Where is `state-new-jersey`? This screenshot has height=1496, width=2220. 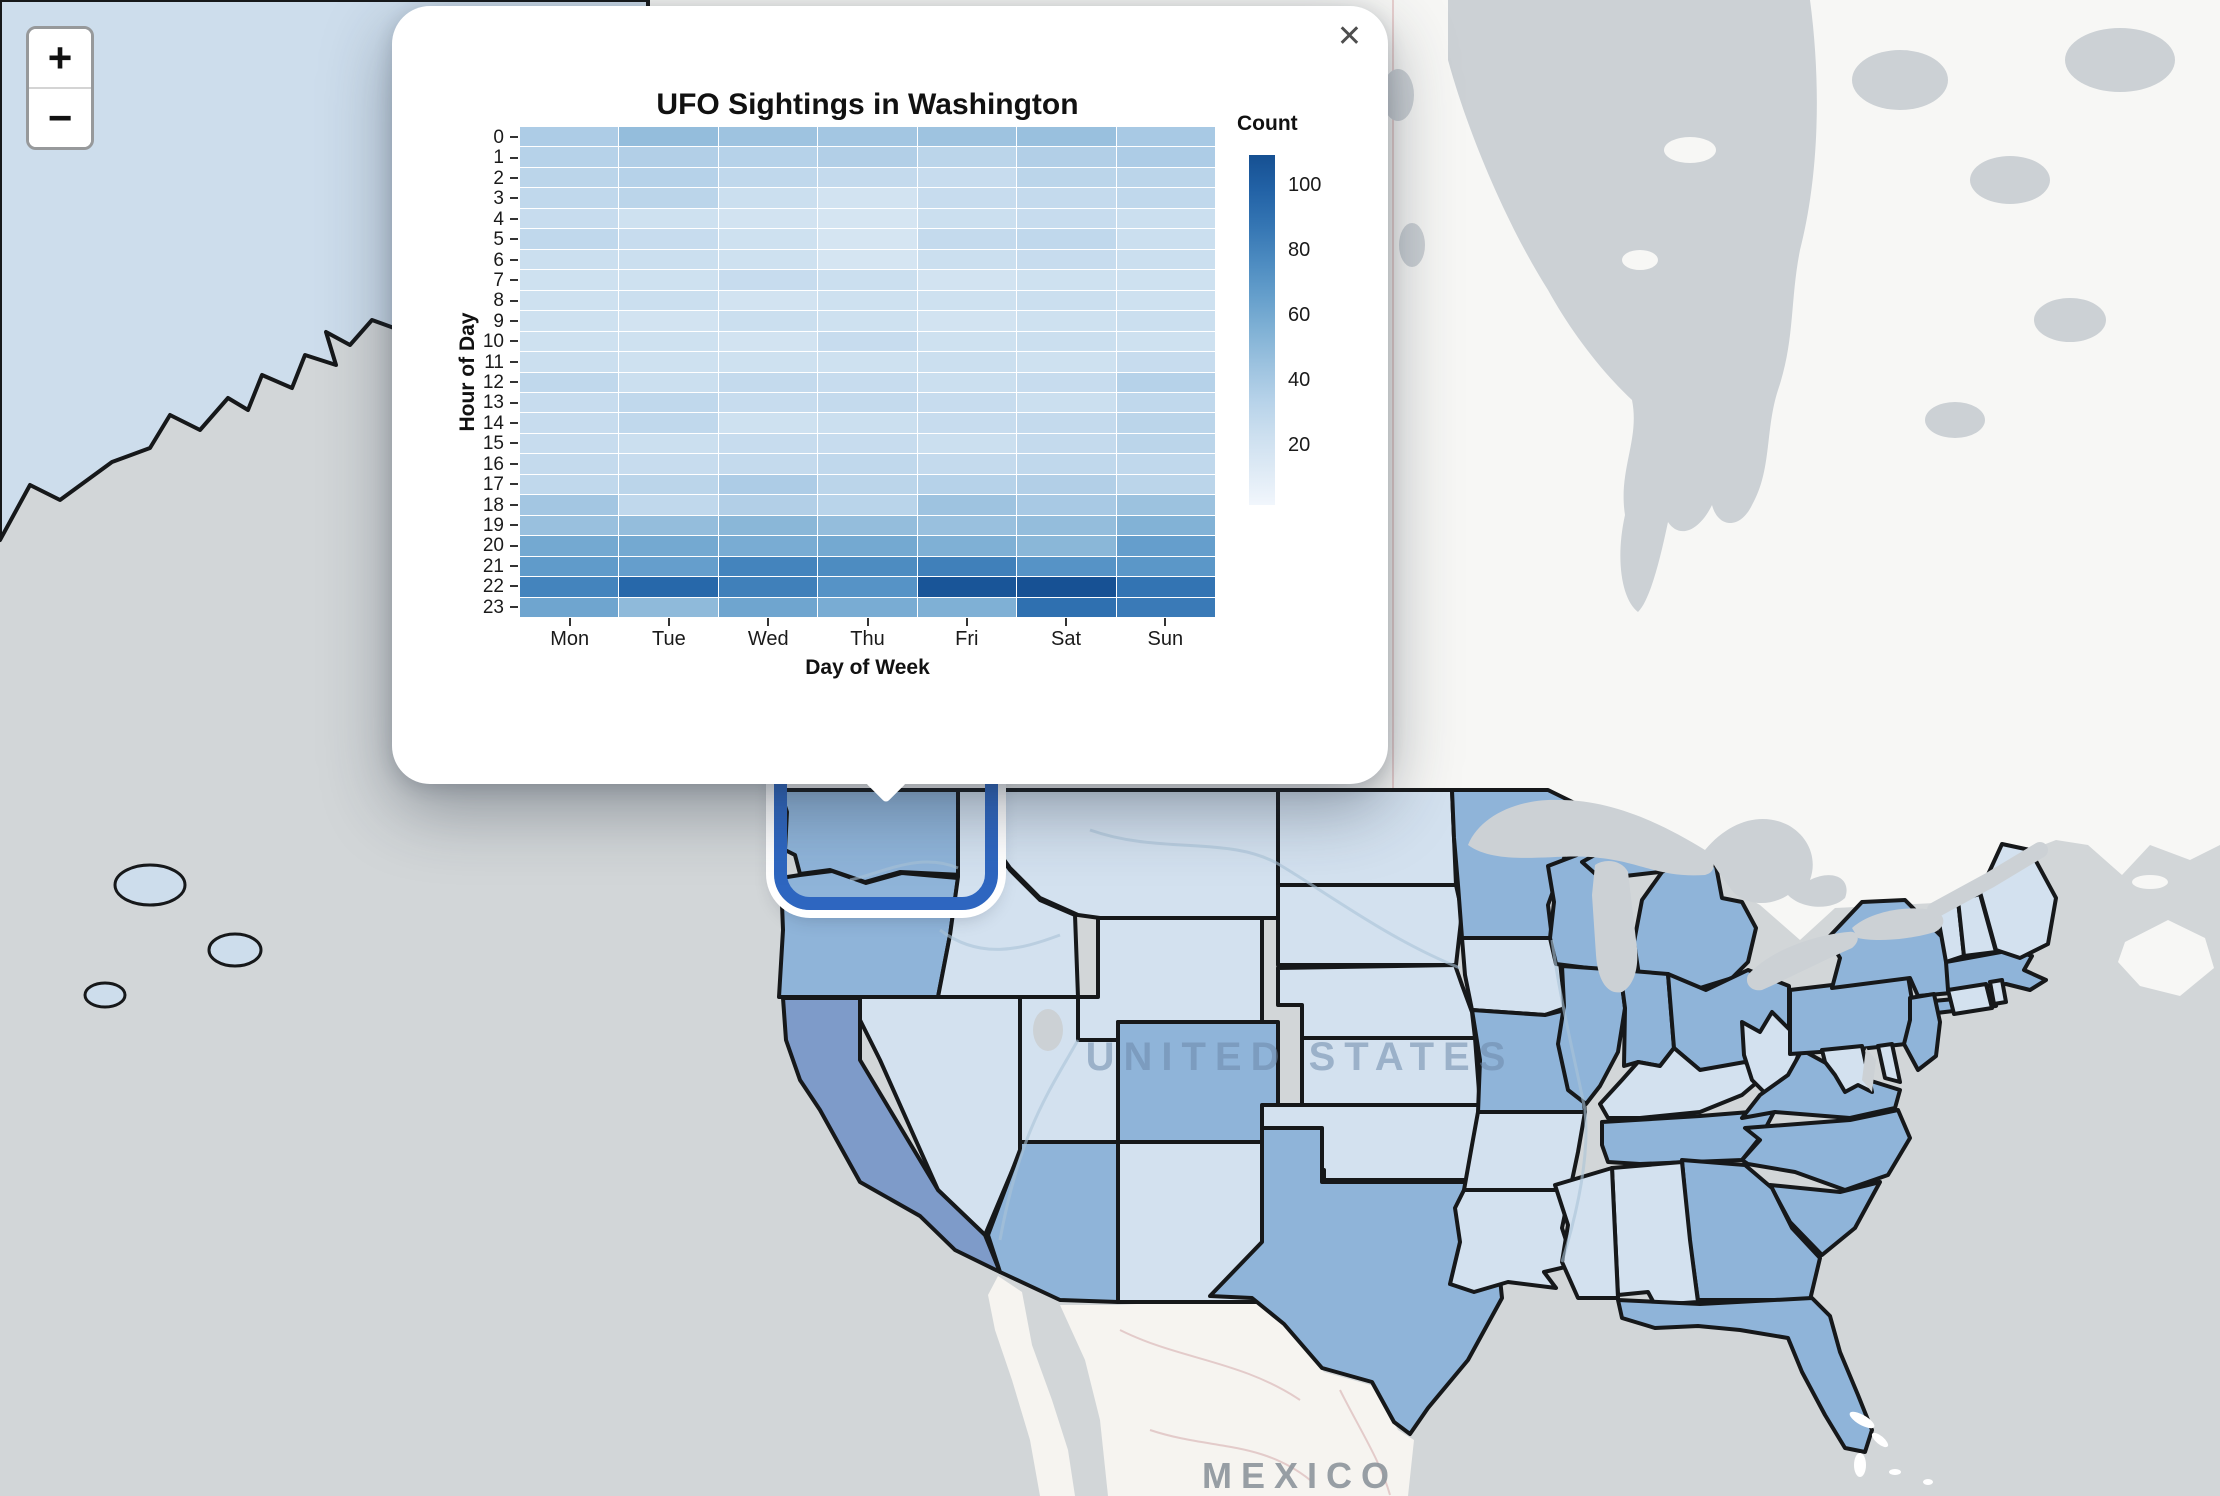 state-new-jersey is located at coordinates (1922, 1032).